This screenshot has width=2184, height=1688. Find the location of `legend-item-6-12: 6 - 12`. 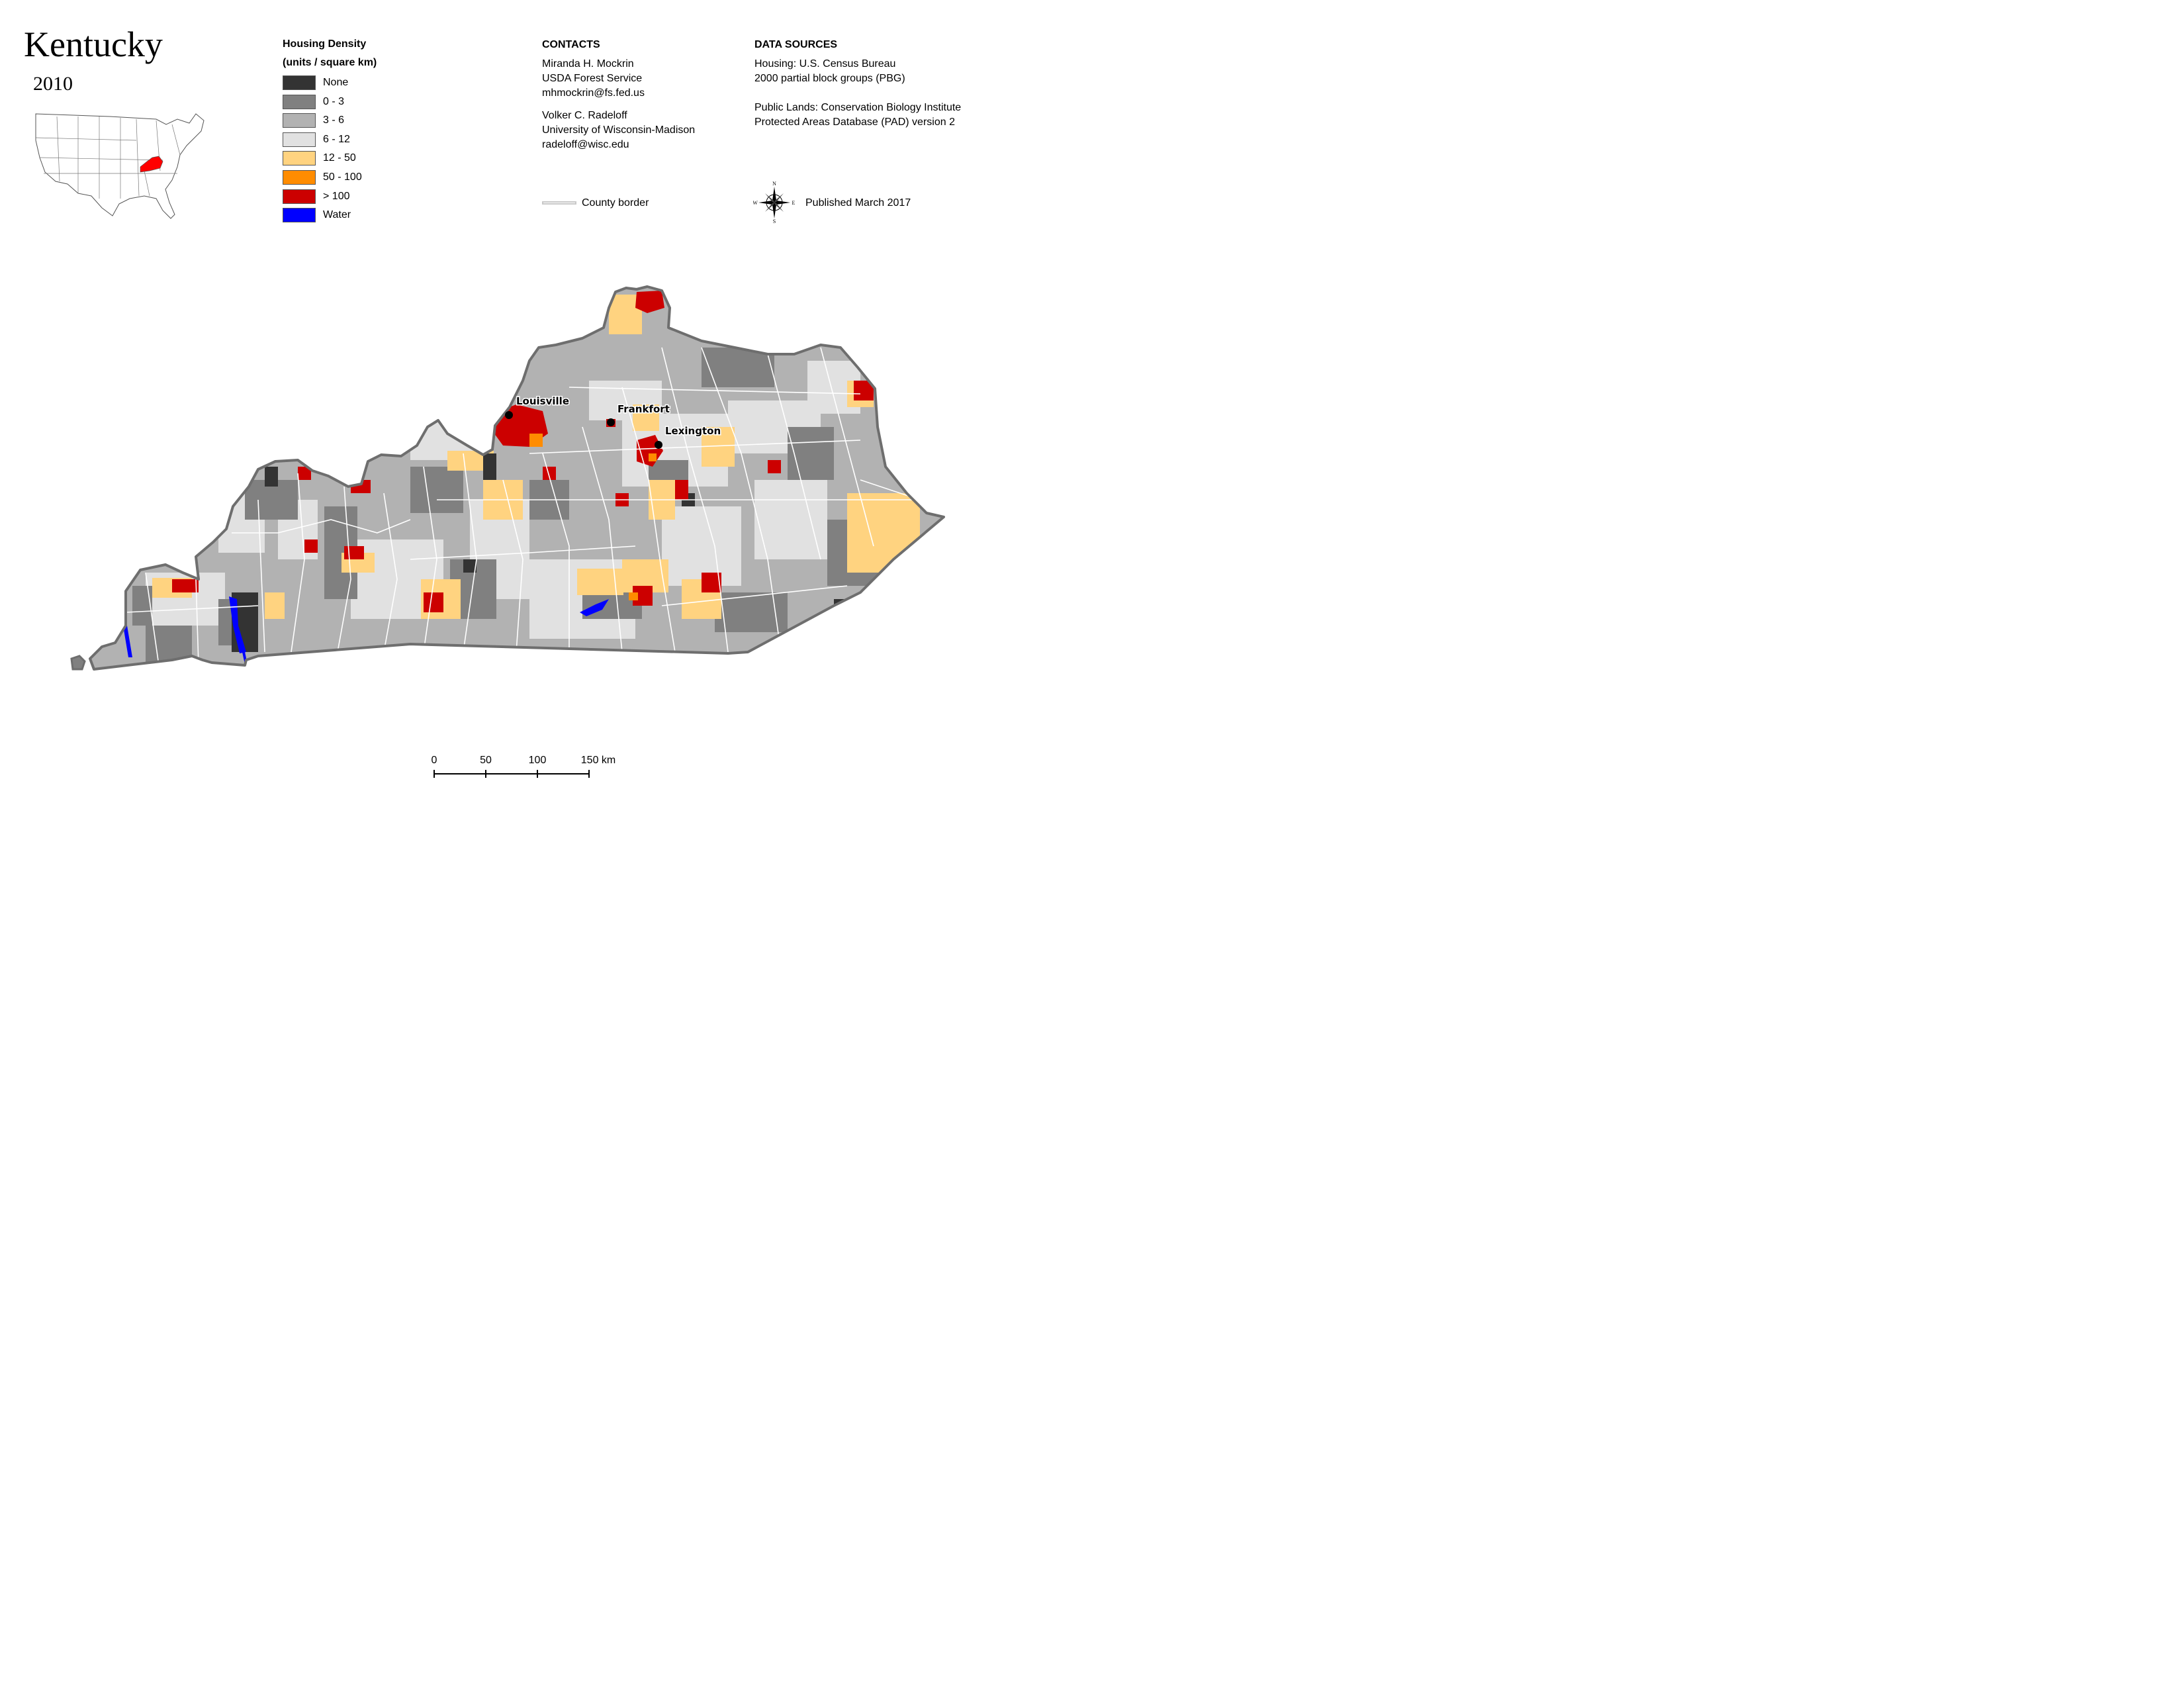

legend-item-6-12: 6 - 12 is located at coordinates (349, 142).